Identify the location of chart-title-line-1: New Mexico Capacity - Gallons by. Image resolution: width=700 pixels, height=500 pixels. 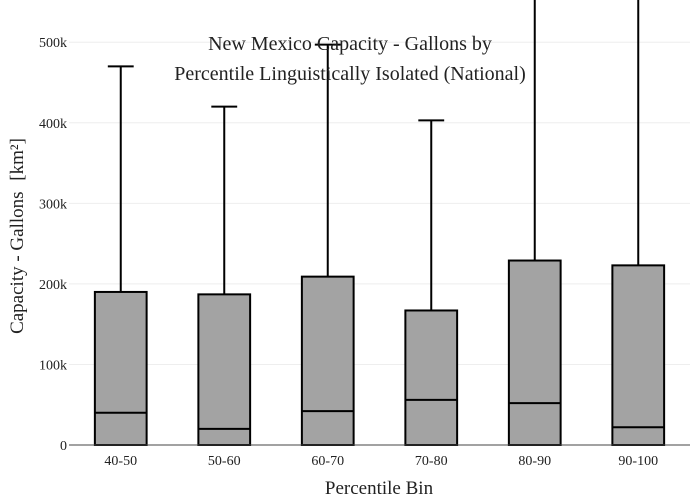
(350, 44).